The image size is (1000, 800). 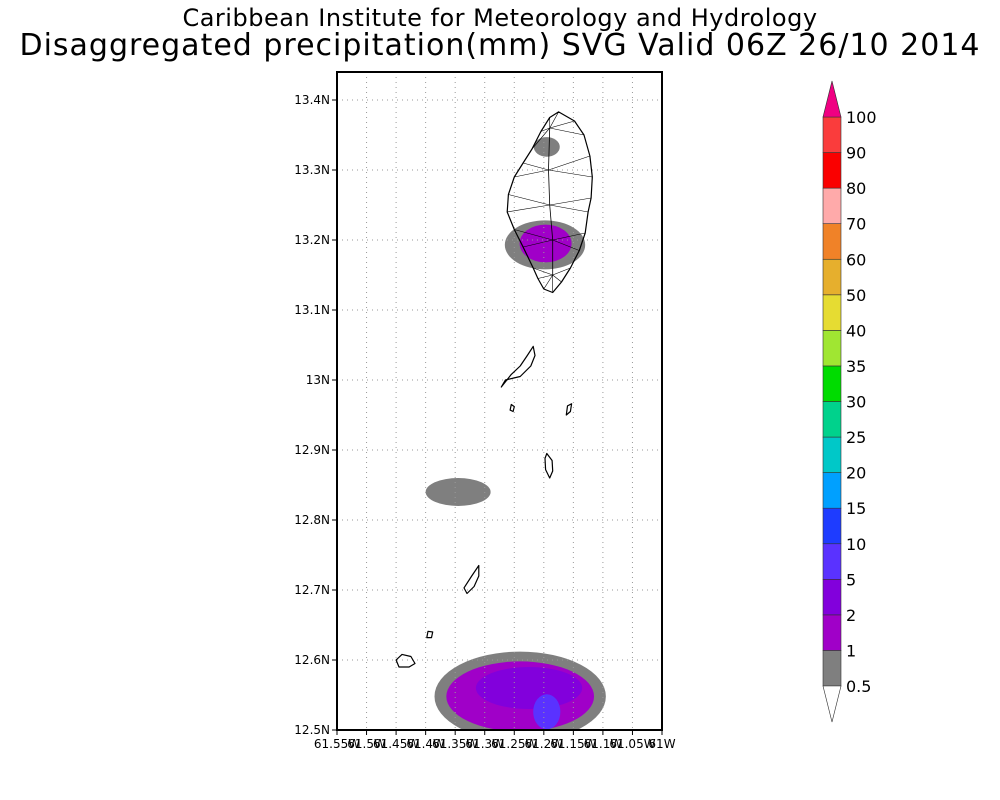 I want to click on colorbar-label: 0.5, so click(x=858, y=686).